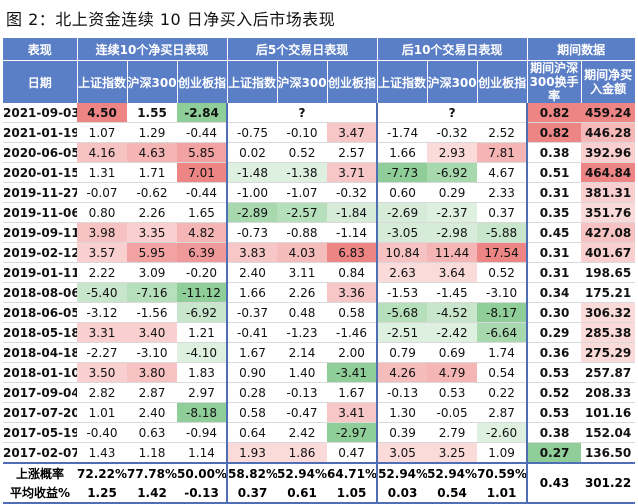 This screenshot has width=638, height=504. I want to click on table-cell: 1.55, so click(152, 113).